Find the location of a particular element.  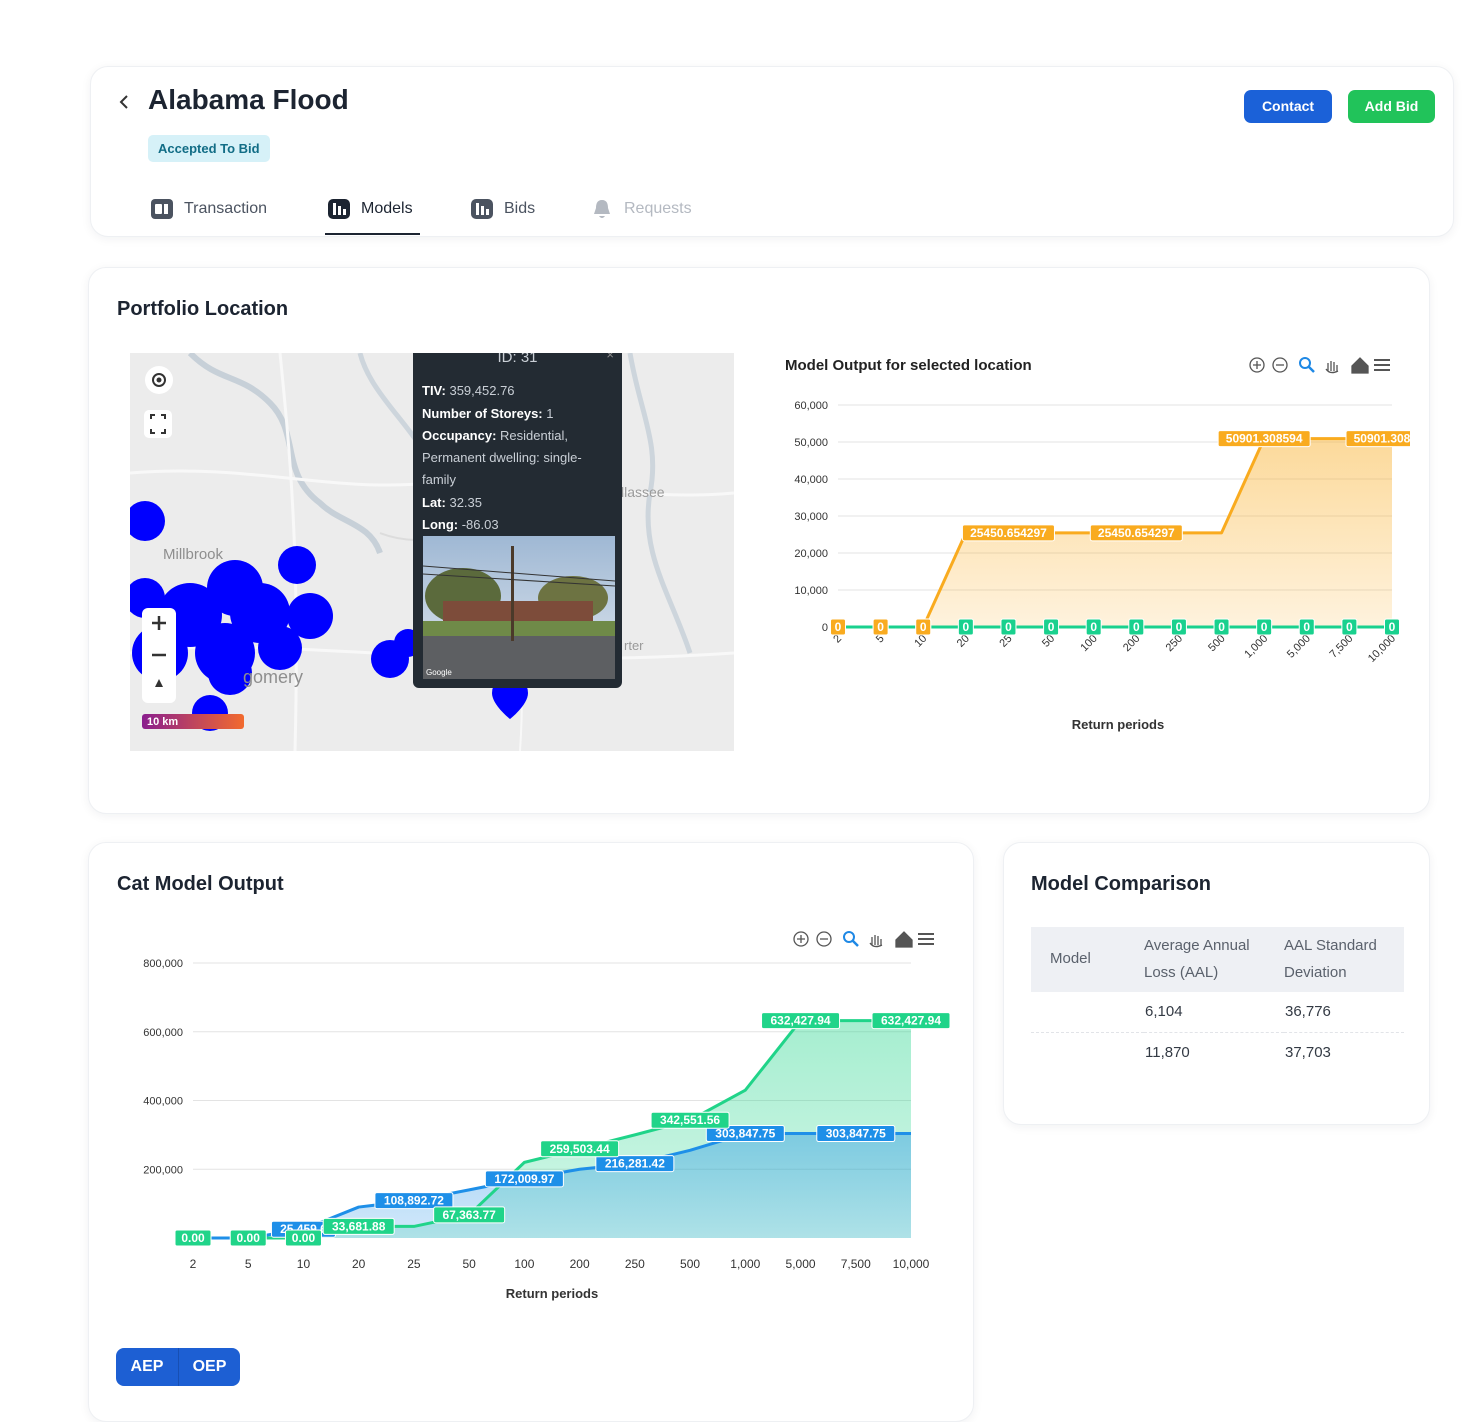

cell: 37,703 is located at coordinates (1308, 1052).